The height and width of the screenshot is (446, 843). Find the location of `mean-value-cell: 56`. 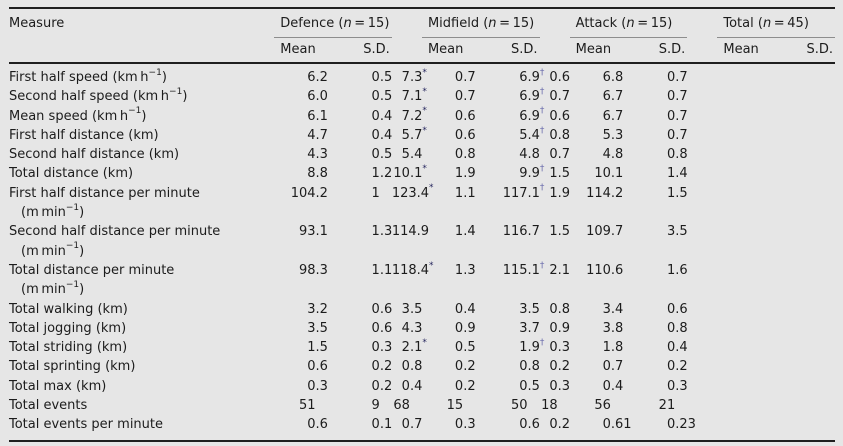

mean-value-cell: 56 is located at coordinates (602, 406).